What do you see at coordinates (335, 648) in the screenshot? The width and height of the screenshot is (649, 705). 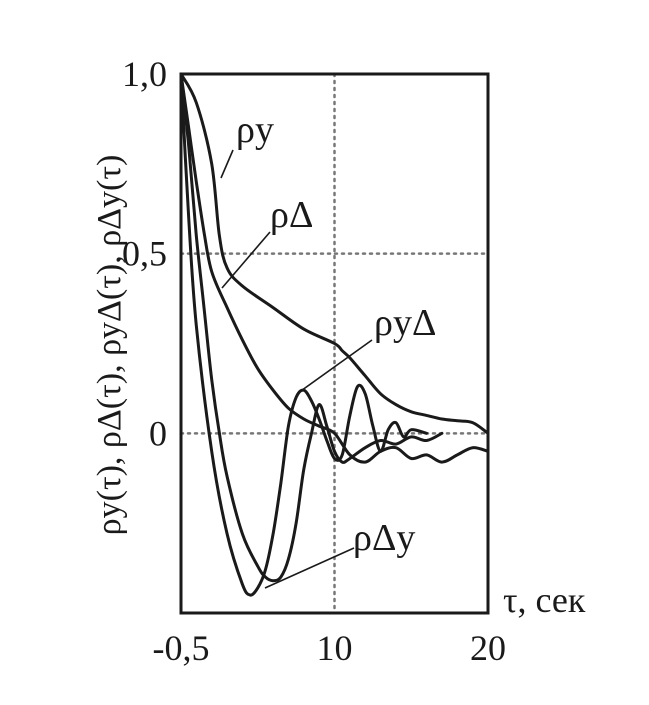 I see `x-tick-label-1: 10` at bounding box center [335, 648].